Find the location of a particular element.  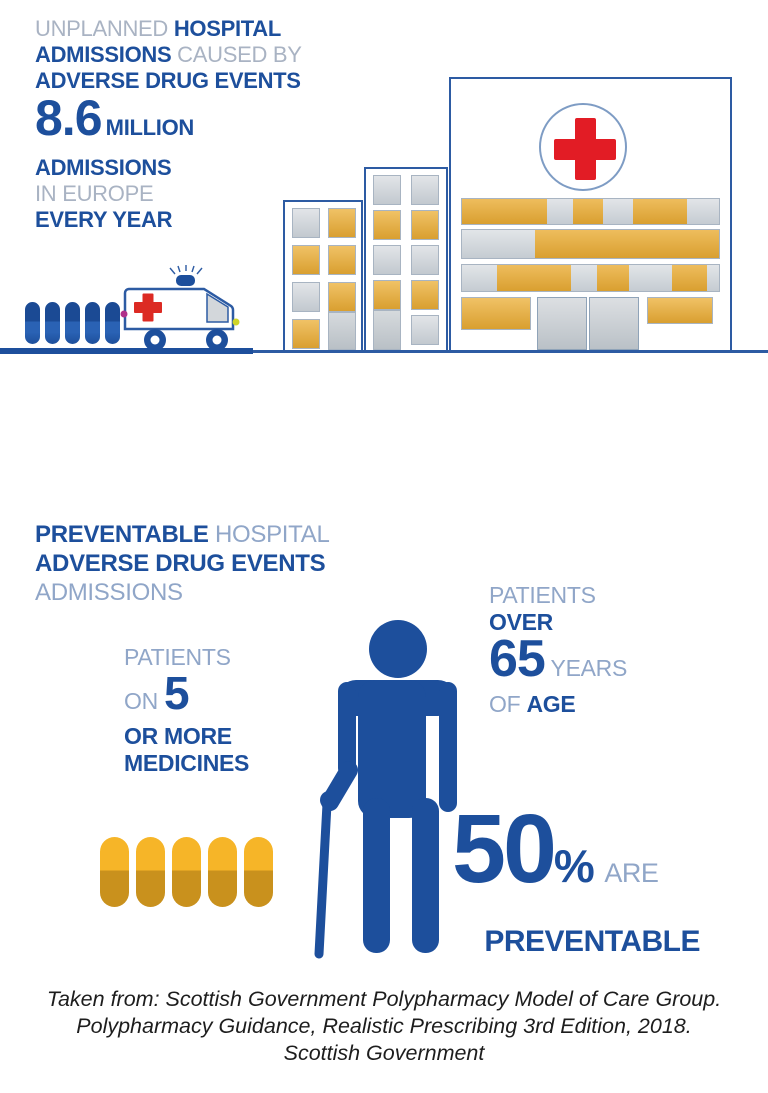

stat-text-light: OF is located at coordinates (505, 704).